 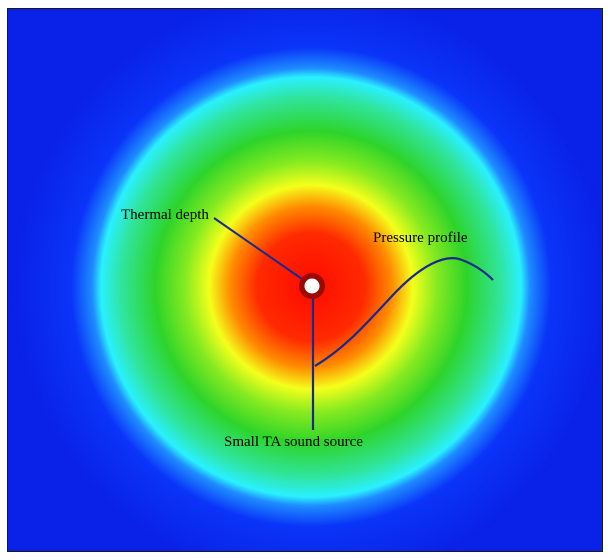 I want to click on thermal-depth-label: Thermal depth, so click(x=165, y=215).